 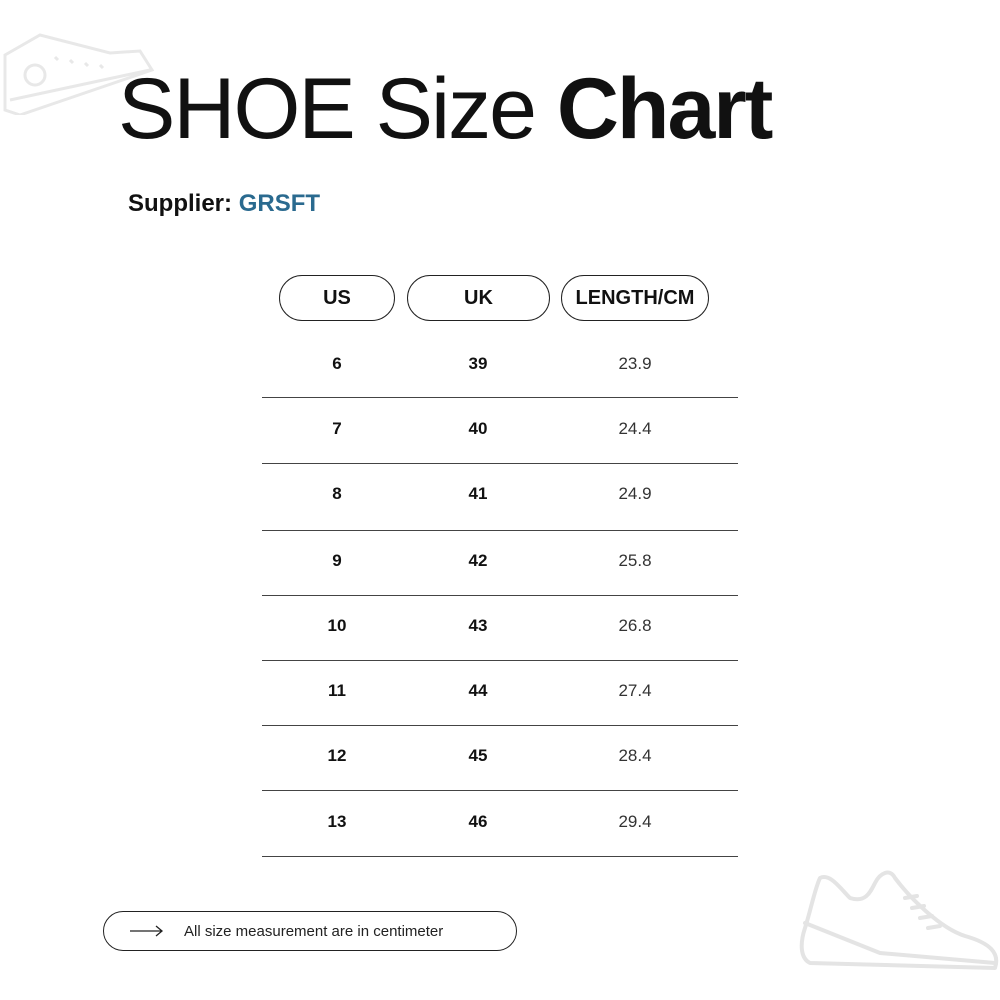 I want to click on cell-length: 27.4, so click(x=635, y=690).